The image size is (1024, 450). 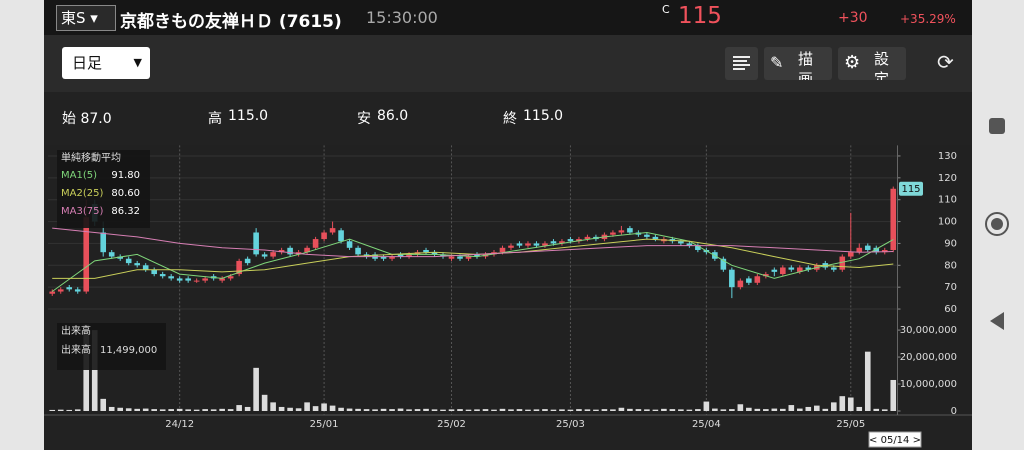 I want to click on legend-value: 91.80, so click(x=125, y=175).